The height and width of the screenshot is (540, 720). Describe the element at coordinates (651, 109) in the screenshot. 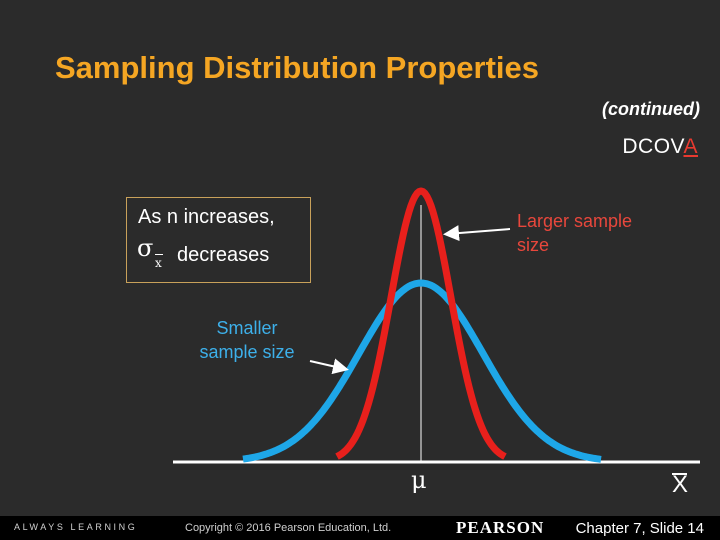

I see `continued-label: (continued)` at that location.